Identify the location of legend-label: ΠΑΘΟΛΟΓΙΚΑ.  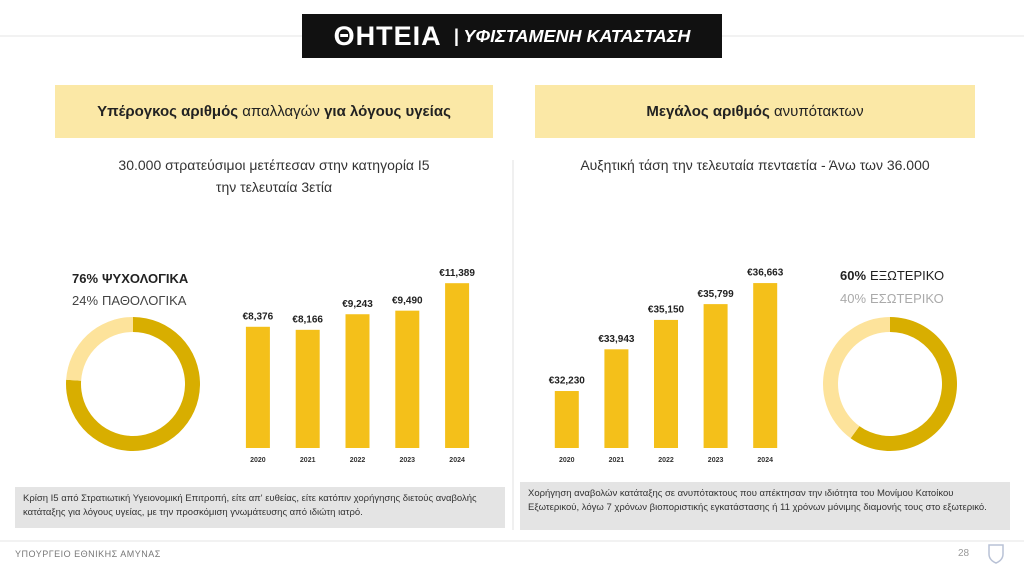
(144, 300).